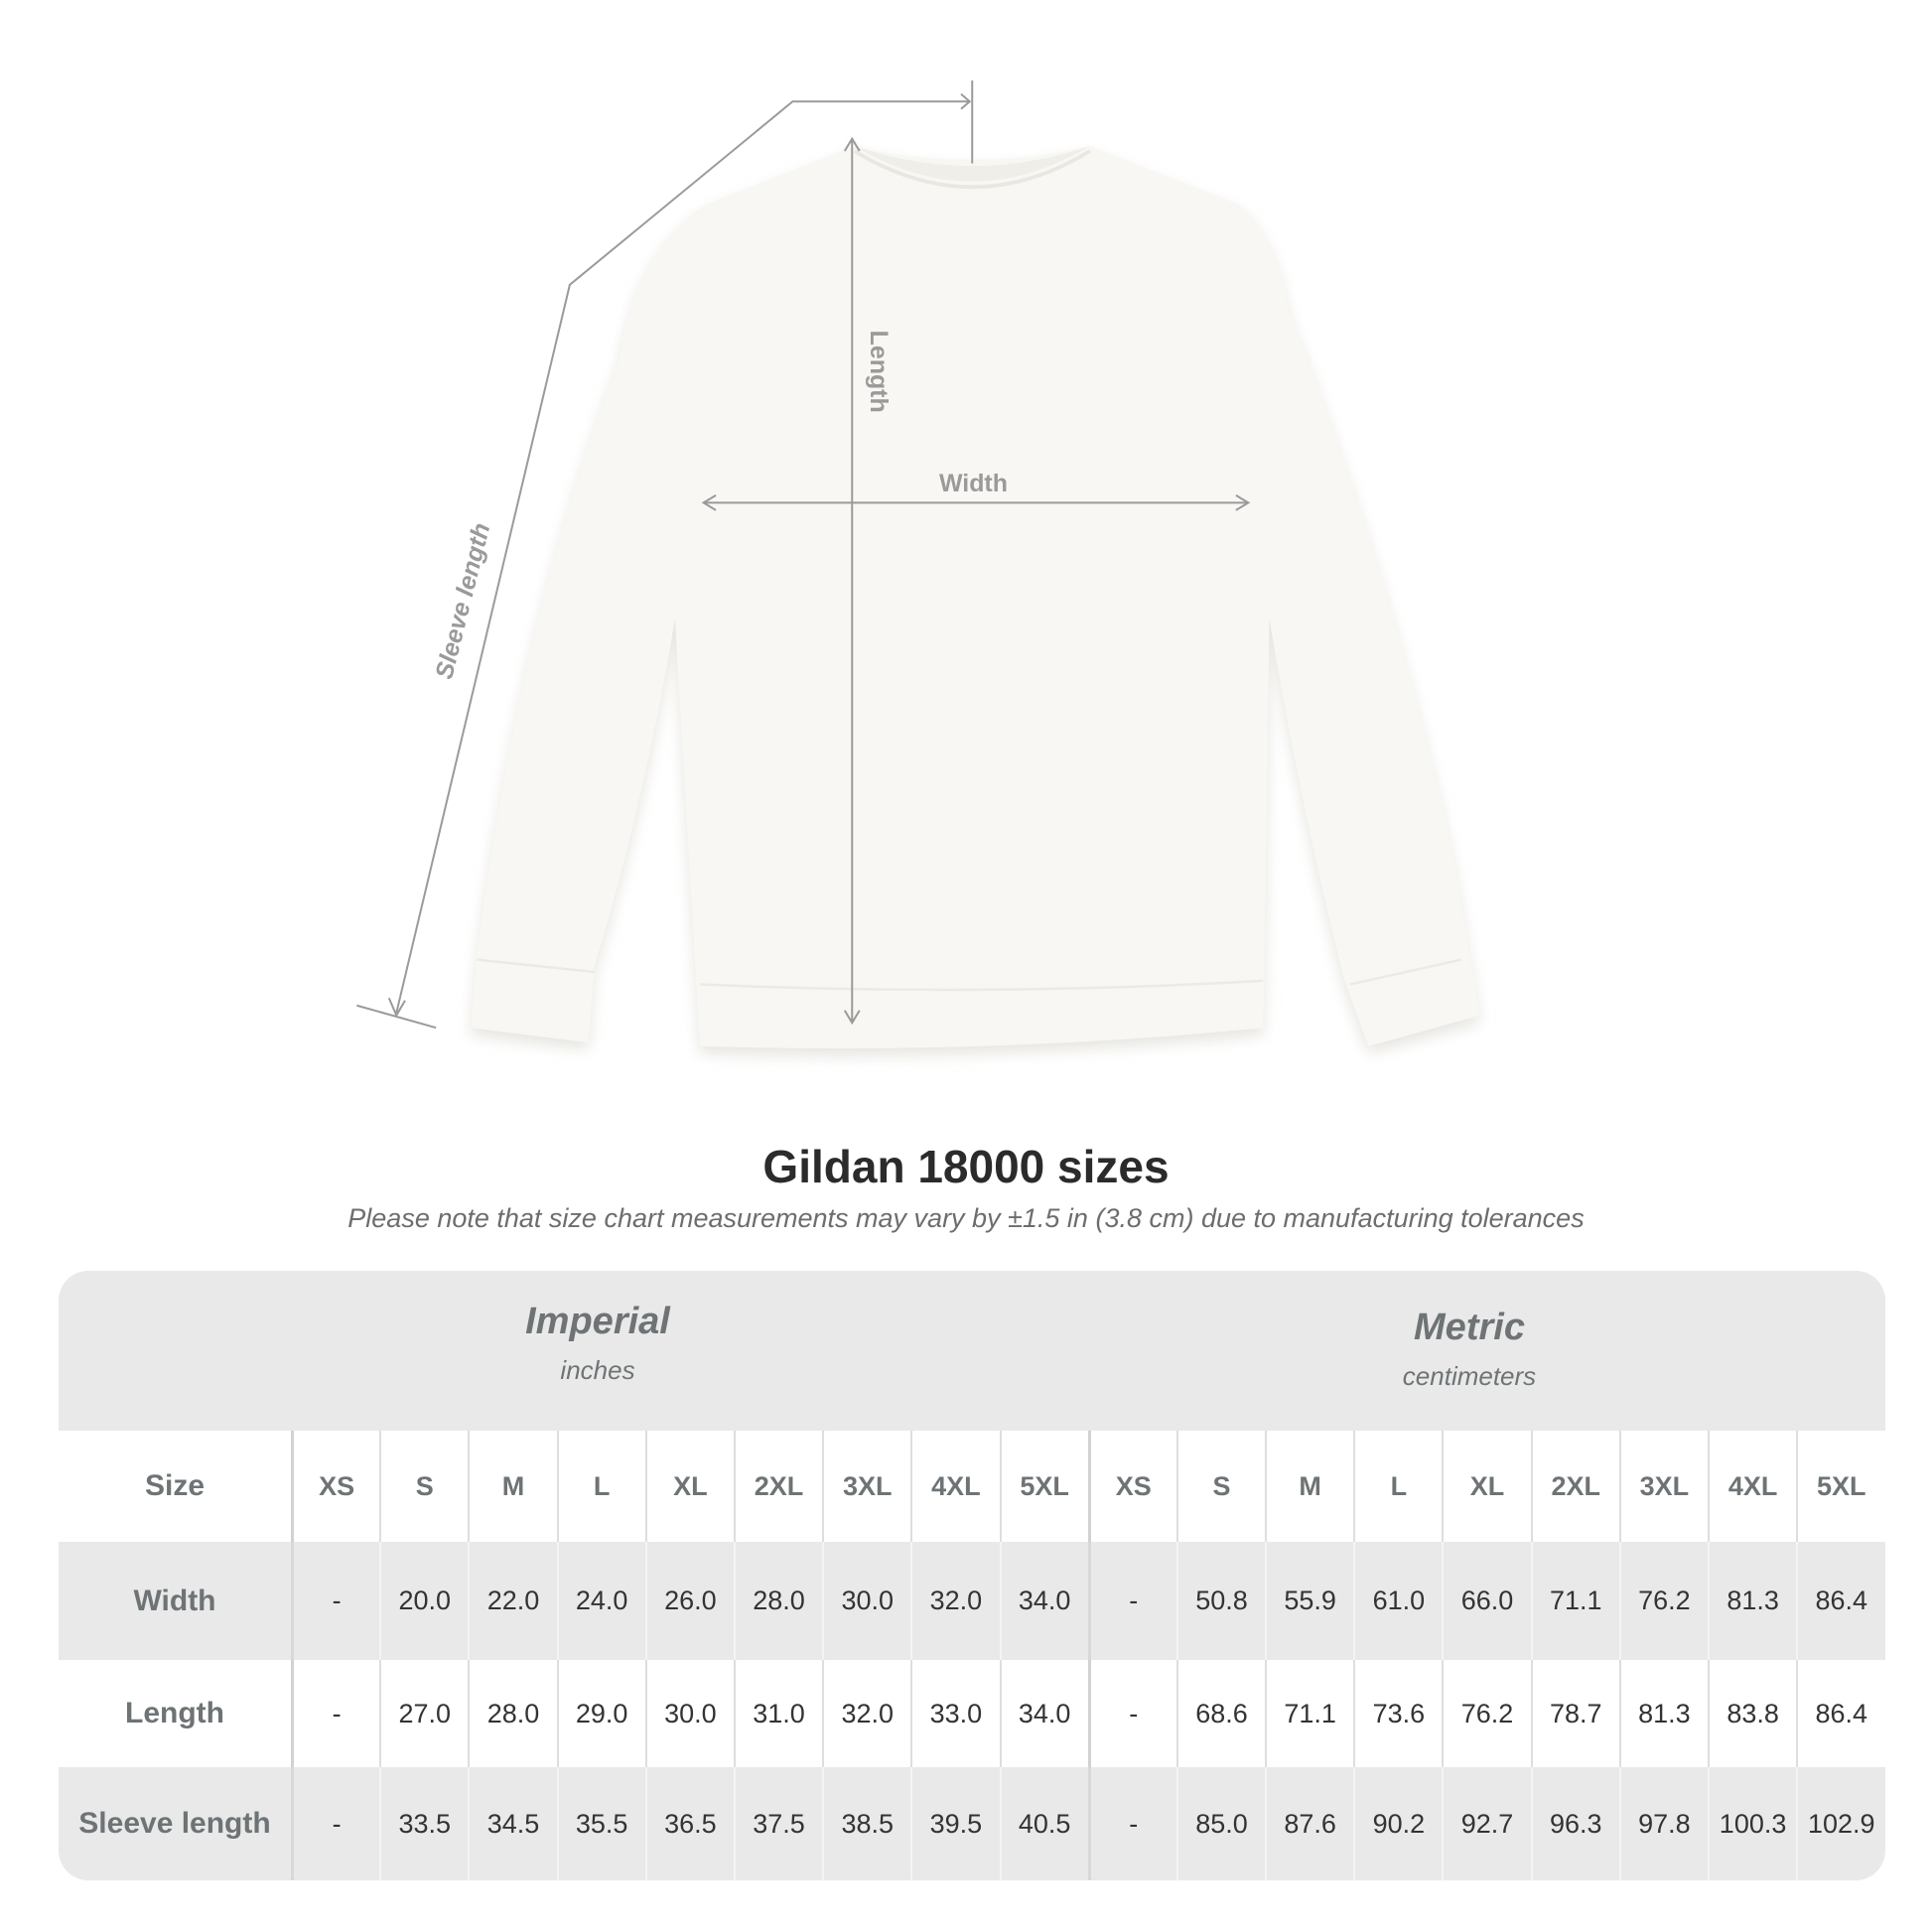  I want to click on metric-size-xl: XL, so click(1486, 1486).